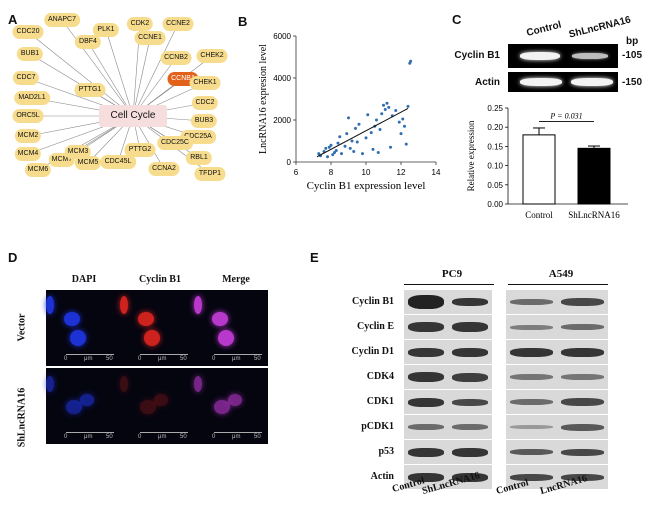  What do you see at coordinates (452, 274) in the screenshot?
I see `group-pc9: PC9` at bounding box center [452, 274].